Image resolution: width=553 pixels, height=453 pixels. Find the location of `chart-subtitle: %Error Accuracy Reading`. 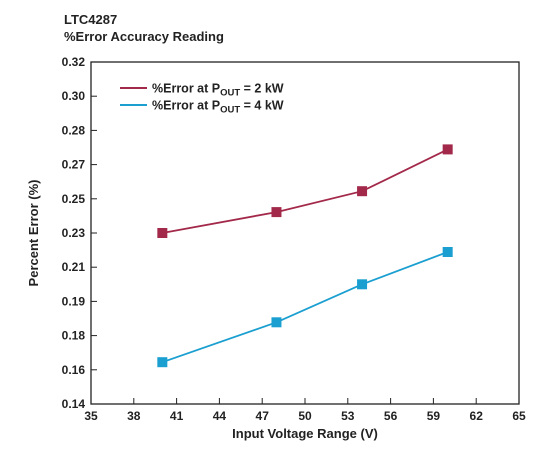

chart-subtitle: %Error Accuracy Reading is located at coordinates (144, 36).